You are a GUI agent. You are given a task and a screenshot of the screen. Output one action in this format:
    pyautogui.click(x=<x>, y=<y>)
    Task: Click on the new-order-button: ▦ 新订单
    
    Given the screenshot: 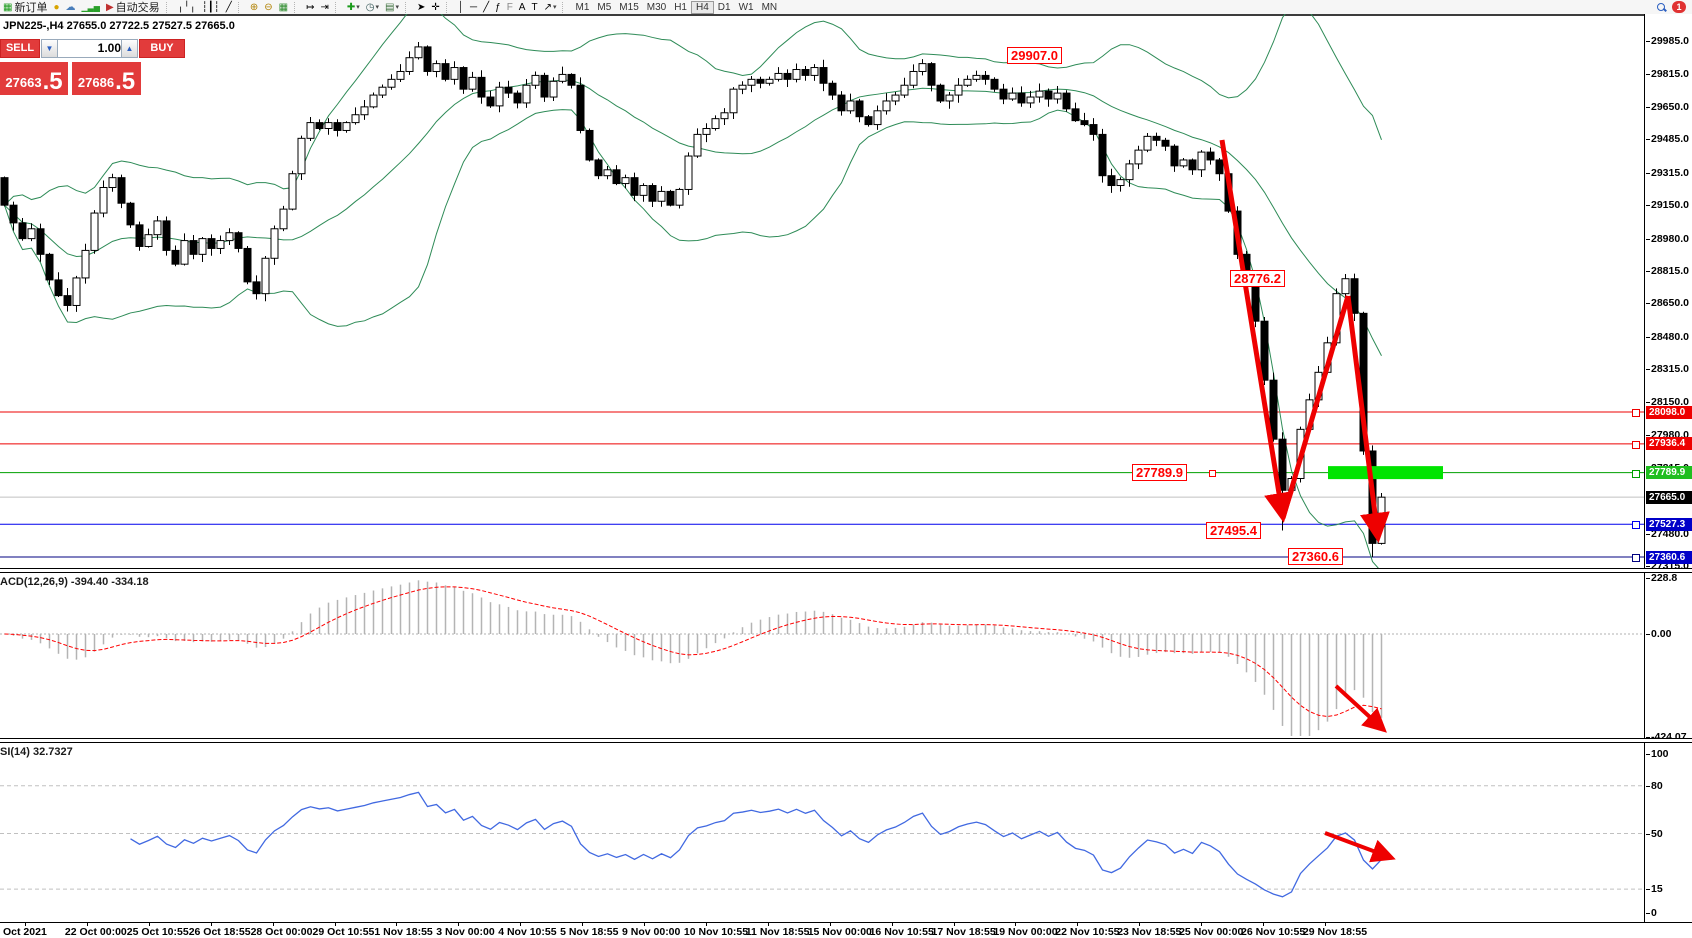 What is the action you would take?
    pyautogui.click(x=25, y=8)
    